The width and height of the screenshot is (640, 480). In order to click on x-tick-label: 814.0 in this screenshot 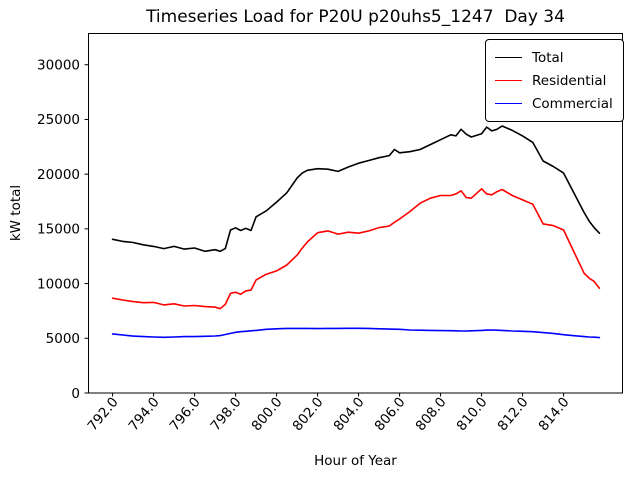, I will do `click(554, 414)`.